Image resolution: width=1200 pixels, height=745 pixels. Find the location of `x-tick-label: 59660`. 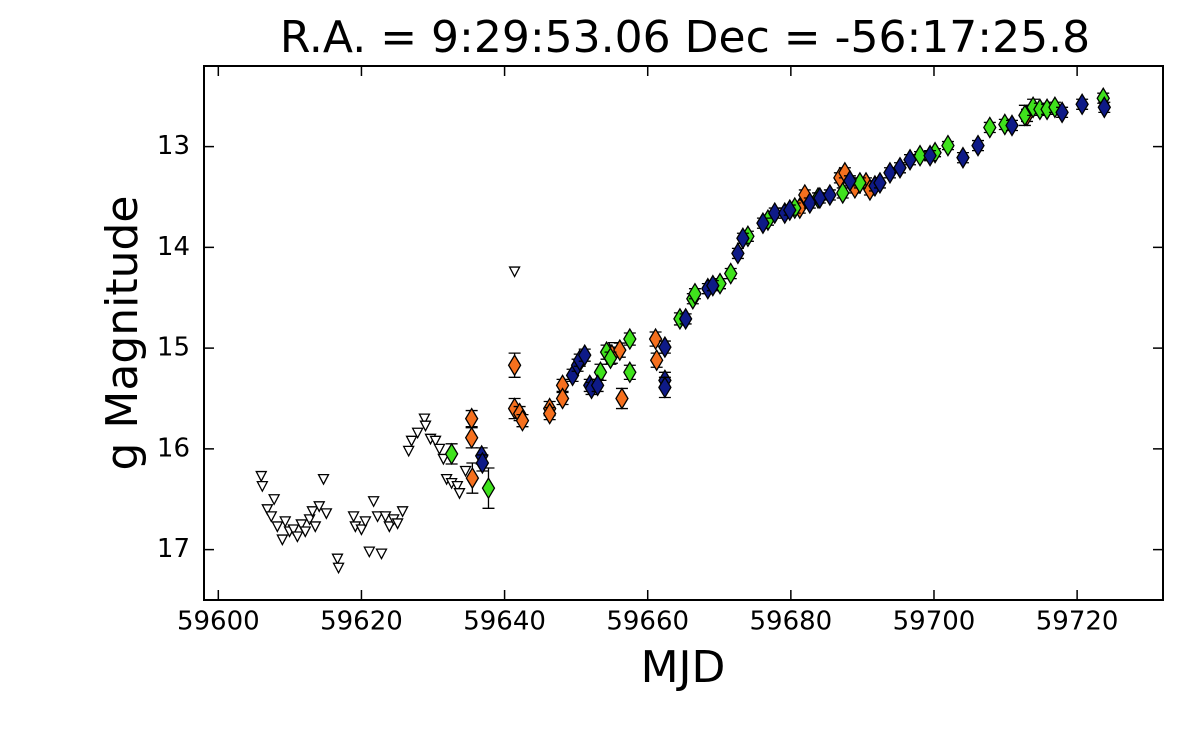

x-tick-label: 59660 is located at coordinates (647, 622).